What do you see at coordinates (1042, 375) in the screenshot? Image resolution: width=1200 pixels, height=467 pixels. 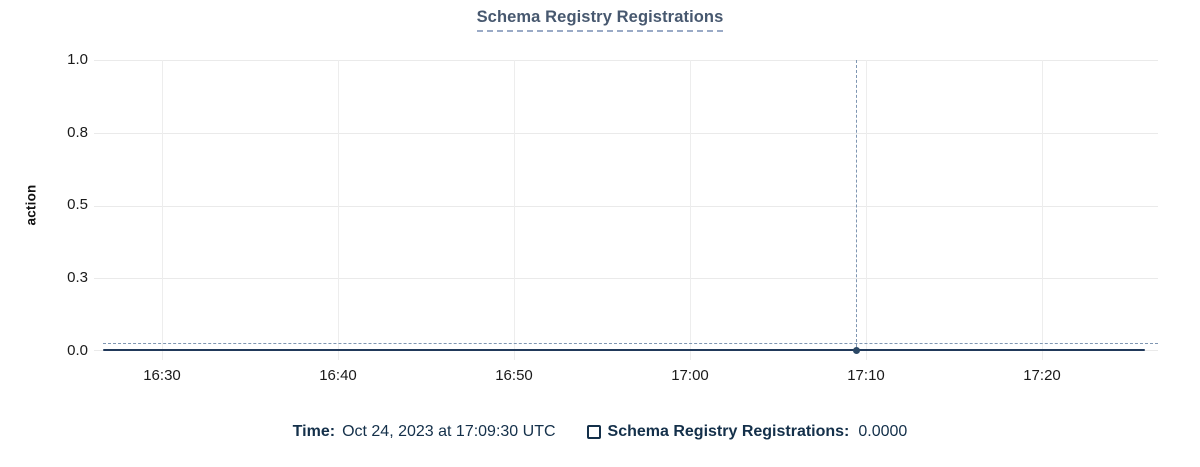 I see `x-tick-label: 17:20` at bounding box center [1042, 375].